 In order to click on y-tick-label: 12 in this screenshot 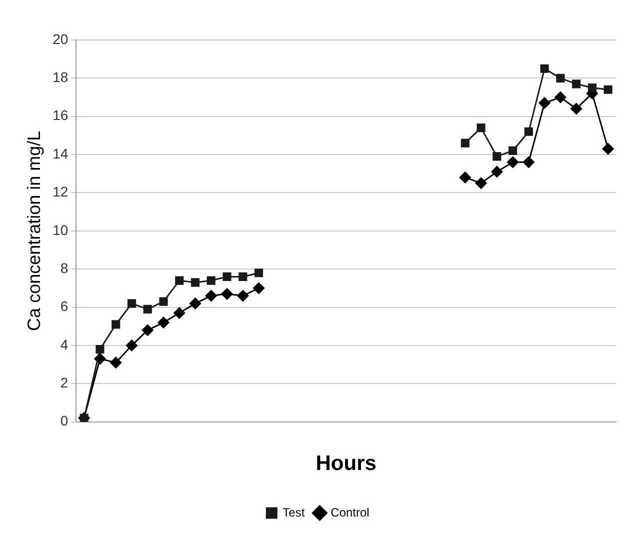, I will do `click(60, 192)`.